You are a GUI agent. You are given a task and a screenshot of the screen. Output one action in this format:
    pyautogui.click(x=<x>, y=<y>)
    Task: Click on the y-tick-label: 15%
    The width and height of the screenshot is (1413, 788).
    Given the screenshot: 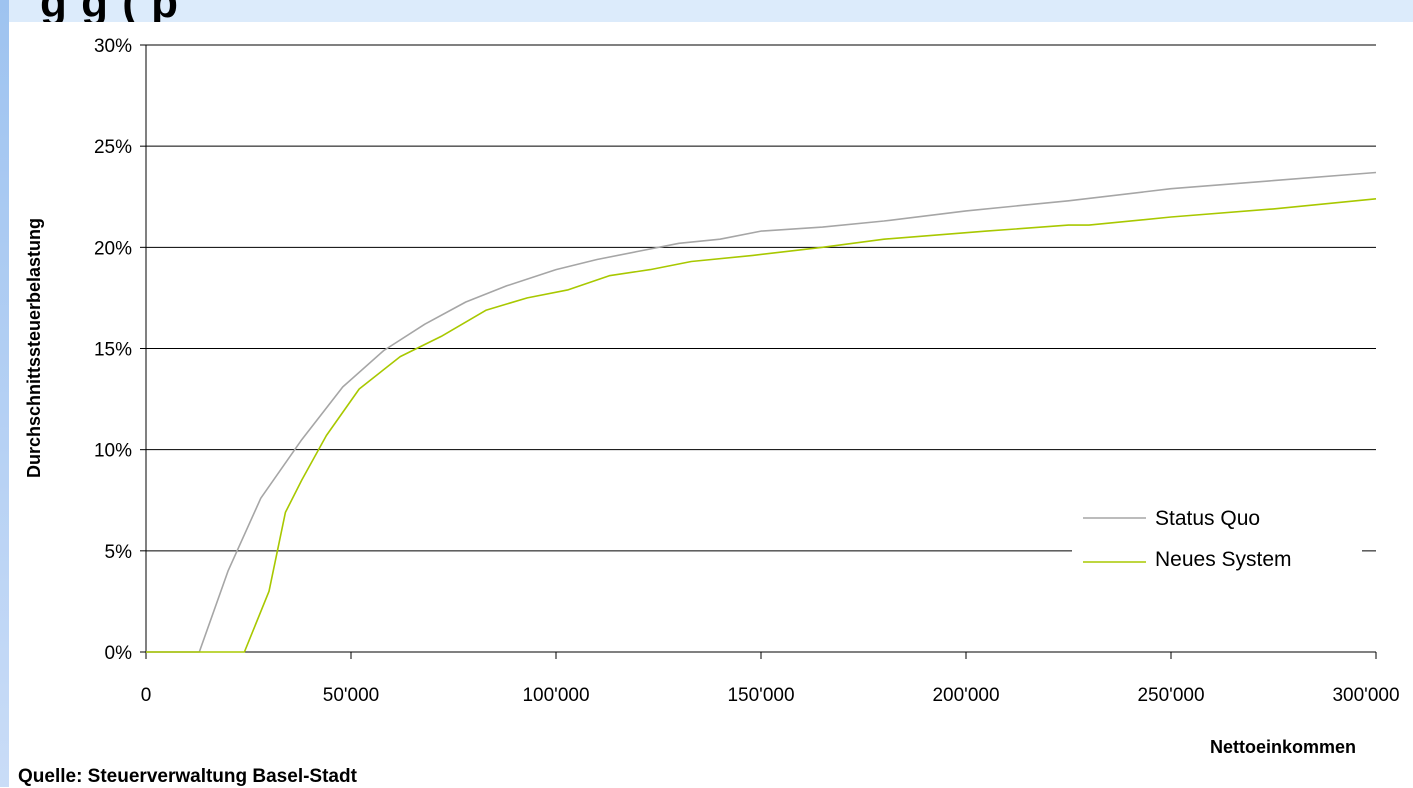 What is the action you would take?
    pyautogui.click(x=113, y=350)
    